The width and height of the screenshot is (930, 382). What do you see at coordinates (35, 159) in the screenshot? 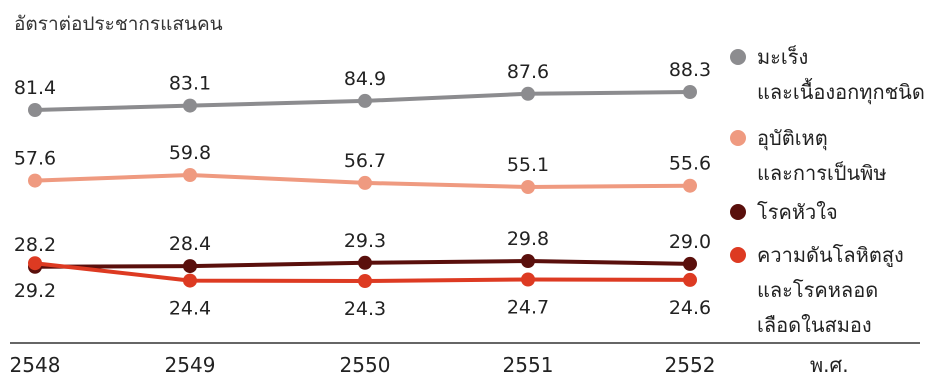
I see `data-label: 57.6` at bounding box center [35, 159].